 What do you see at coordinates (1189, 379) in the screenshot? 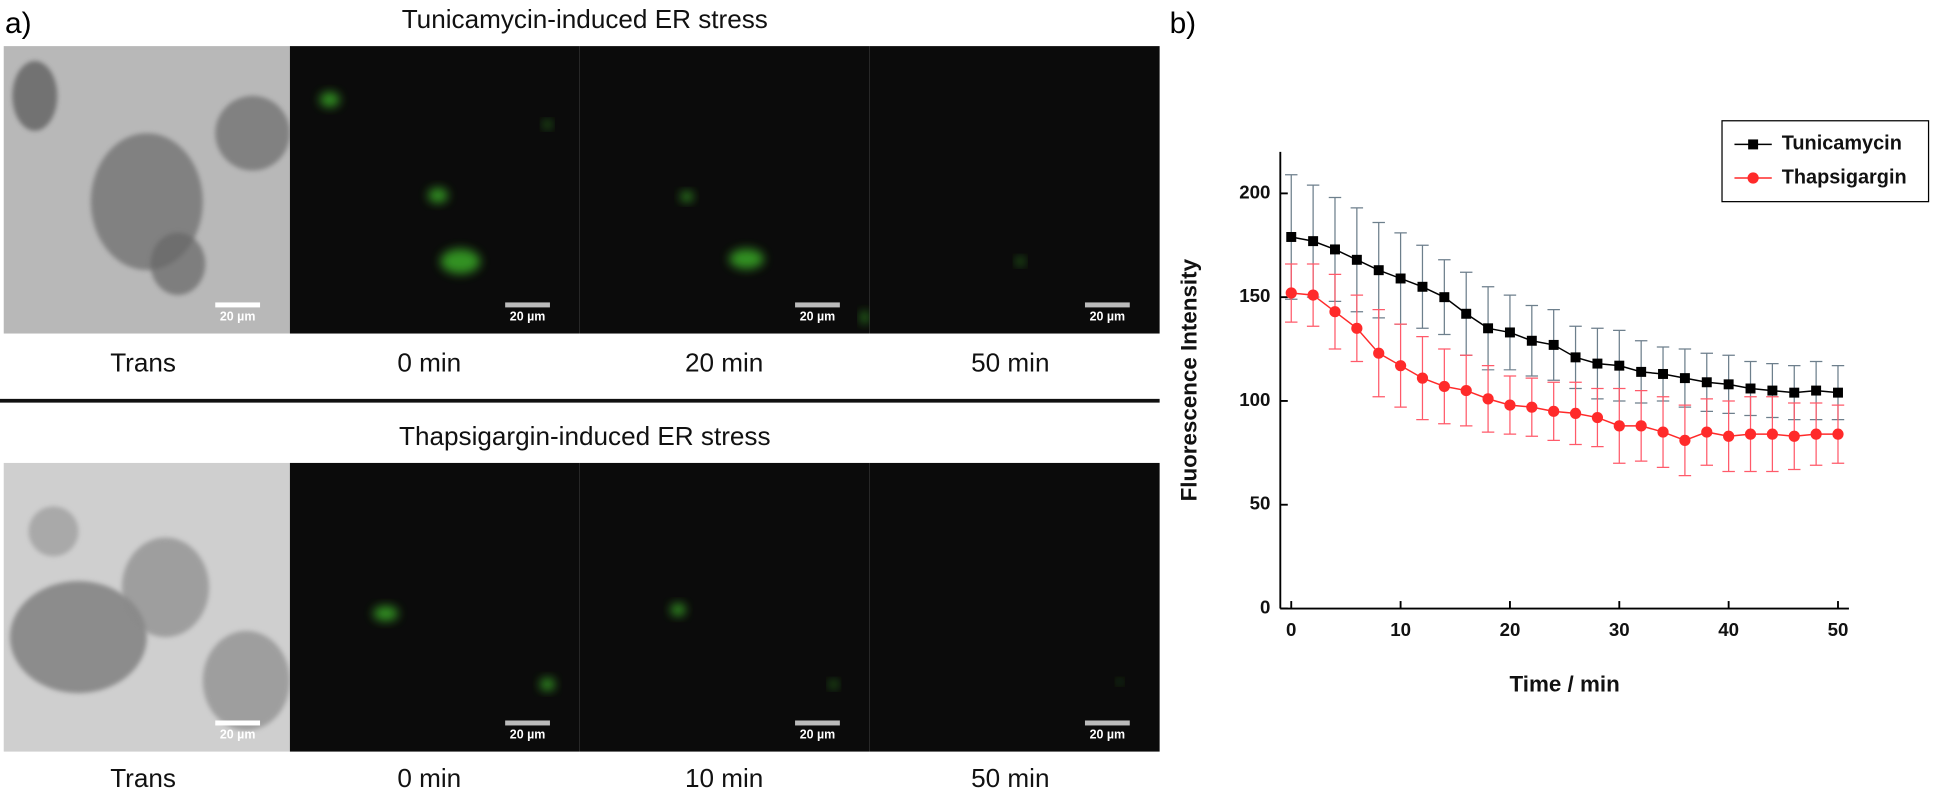
I see `y-axis-label: Fluorescence Intensity` at bounding box center [1189, 379].